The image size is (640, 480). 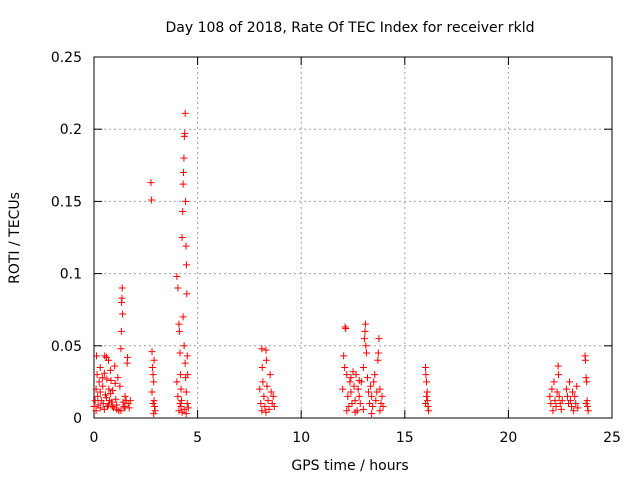 What do you see at coordinates (66, 58) in the screenshot?
I see `y-tick-label: 0.25` at bounding box center [66, 58].